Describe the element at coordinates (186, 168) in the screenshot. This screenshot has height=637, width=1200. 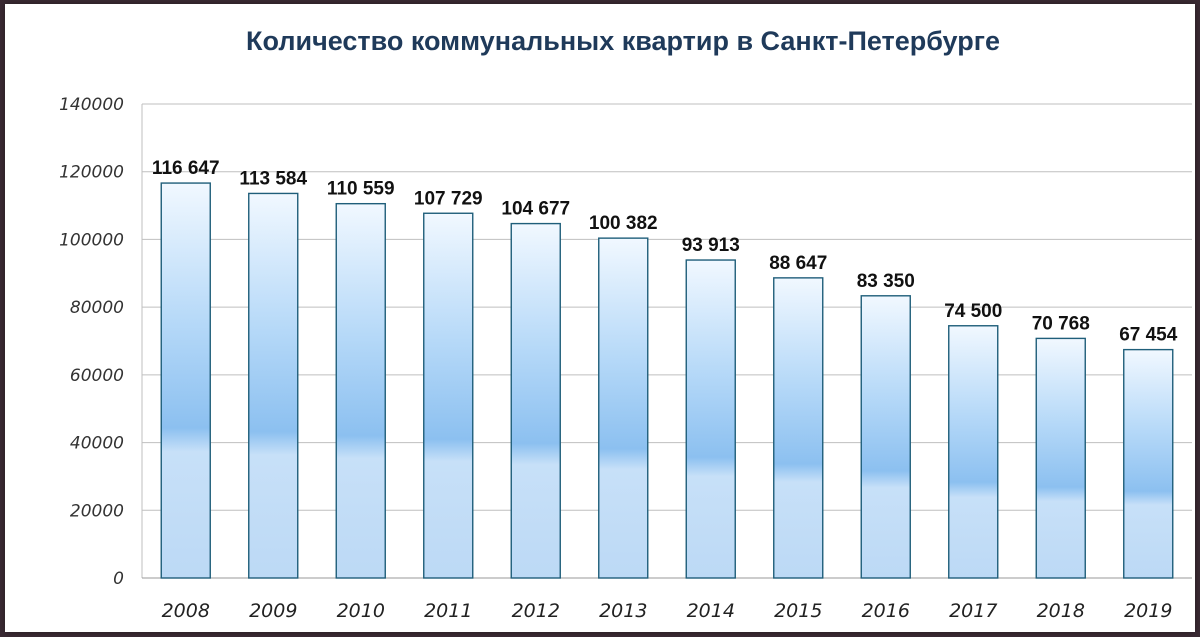
I see `data-label-2008: 116 647` at that location.